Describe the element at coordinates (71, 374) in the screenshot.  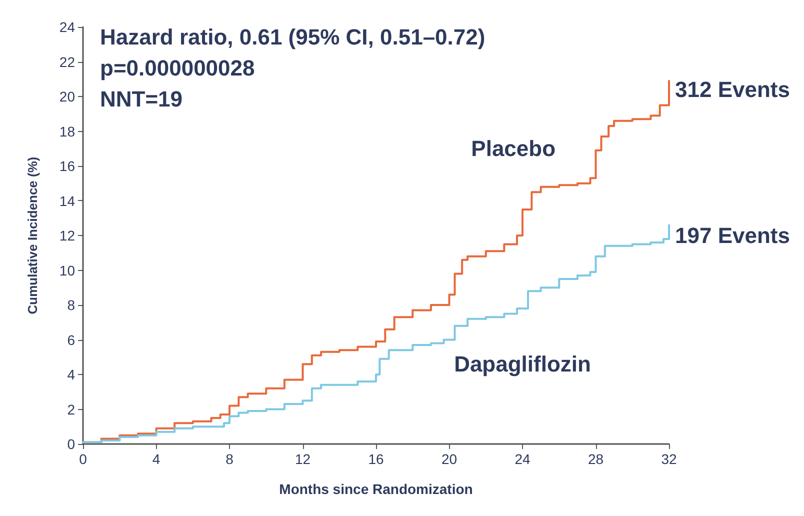
I see `y-tick-label: 4` at that location.